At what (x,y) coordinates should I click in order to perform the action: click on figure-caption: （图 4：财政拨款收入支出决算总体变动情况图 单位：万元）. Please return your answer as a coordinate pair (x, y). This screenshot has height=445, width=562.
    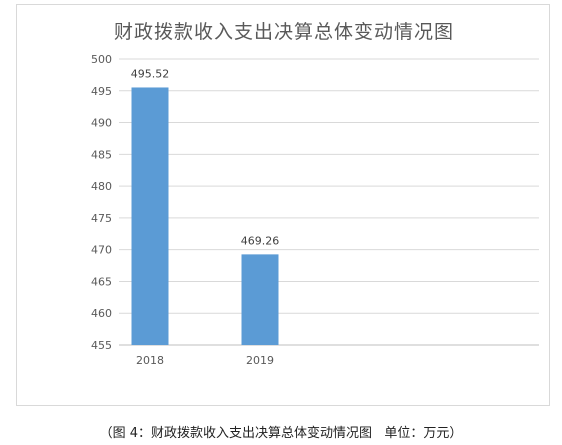
    Looking at the image, I should click on (281, 431).